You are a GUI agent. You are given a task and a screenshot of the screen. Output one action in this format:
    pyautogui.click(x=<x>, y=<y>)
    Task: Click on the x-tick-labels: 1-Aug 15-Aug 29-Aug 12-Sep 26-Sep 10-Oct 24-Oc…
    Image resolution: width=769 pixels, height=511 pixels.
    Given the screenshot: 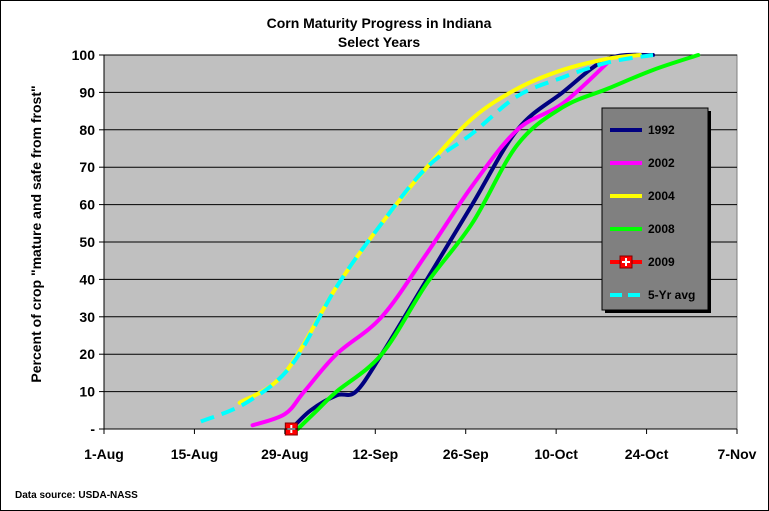 What is the action you would take?
    pyautogui.click(x=420, y=454)
    